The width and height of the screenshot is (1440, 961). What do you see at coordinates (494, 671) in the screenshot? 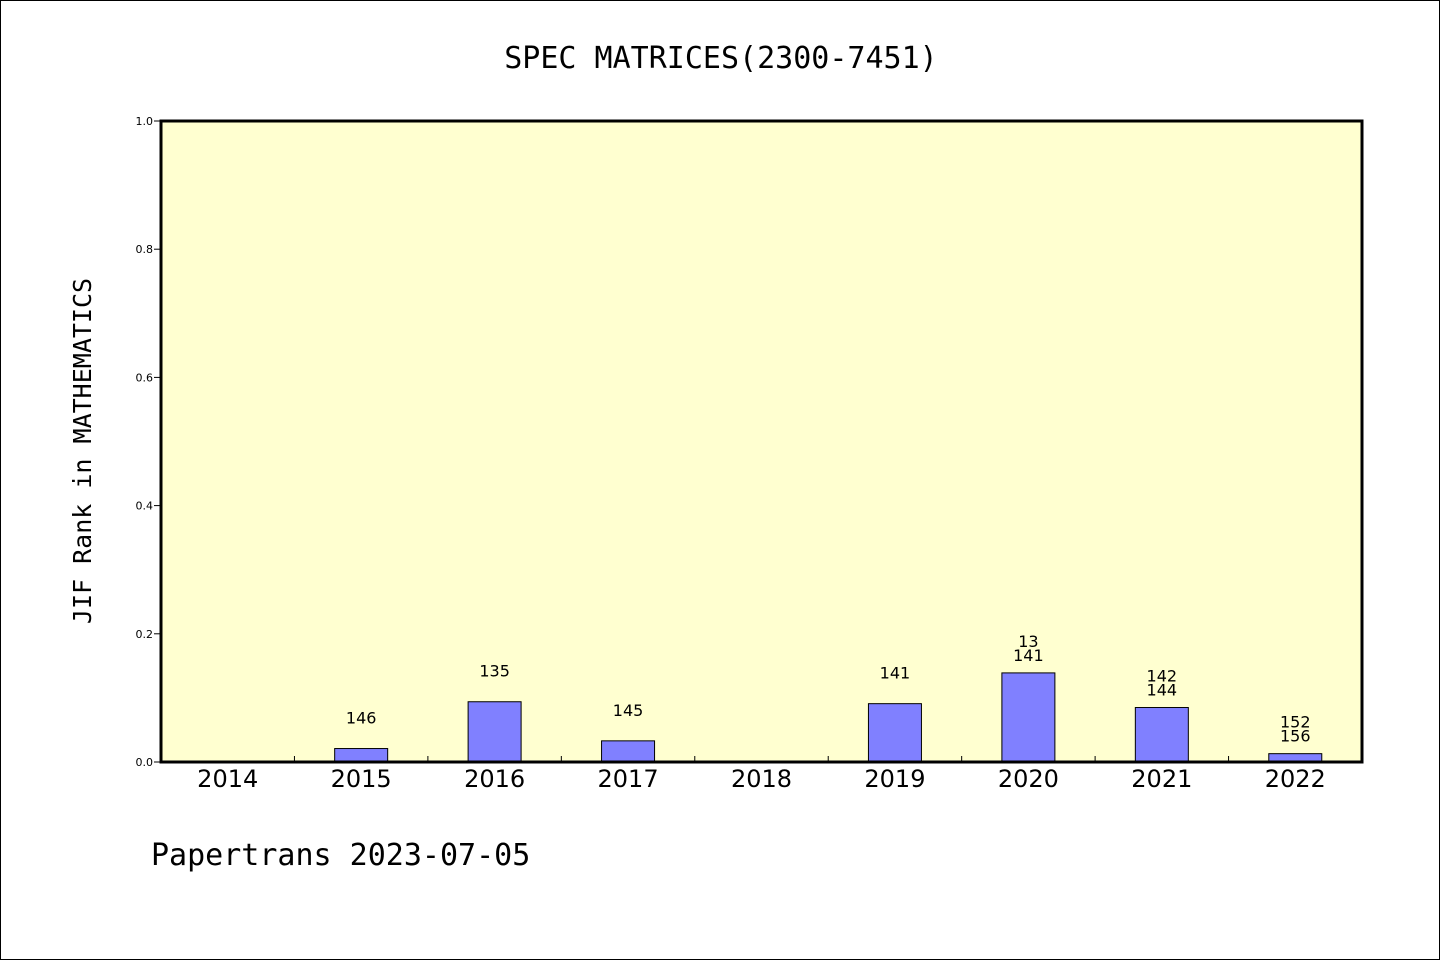
I see `bar-data-label: 135` at bounding box center [494, 671].